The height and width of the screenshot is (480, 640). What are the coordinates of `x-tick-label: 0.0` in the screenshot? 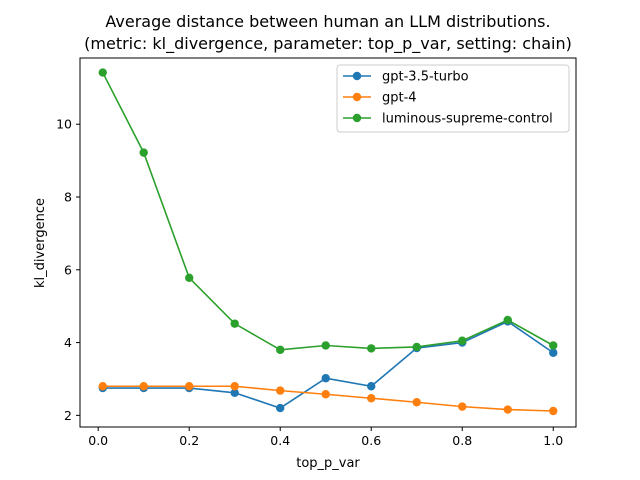 It's located at (98, 440).